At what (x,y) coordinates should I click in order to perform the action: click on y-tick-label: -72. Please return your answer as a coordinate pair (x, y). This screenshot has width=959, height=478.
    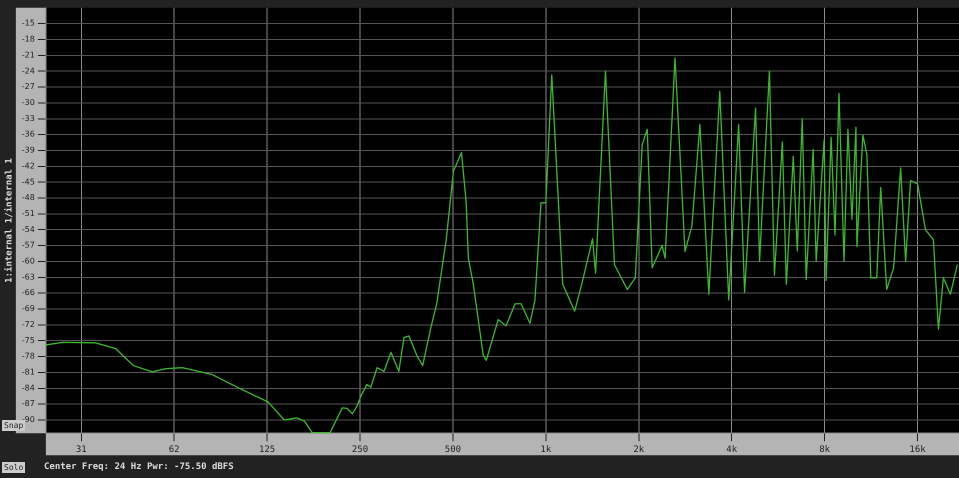
    Looking at the image, I should click on (28, 324).